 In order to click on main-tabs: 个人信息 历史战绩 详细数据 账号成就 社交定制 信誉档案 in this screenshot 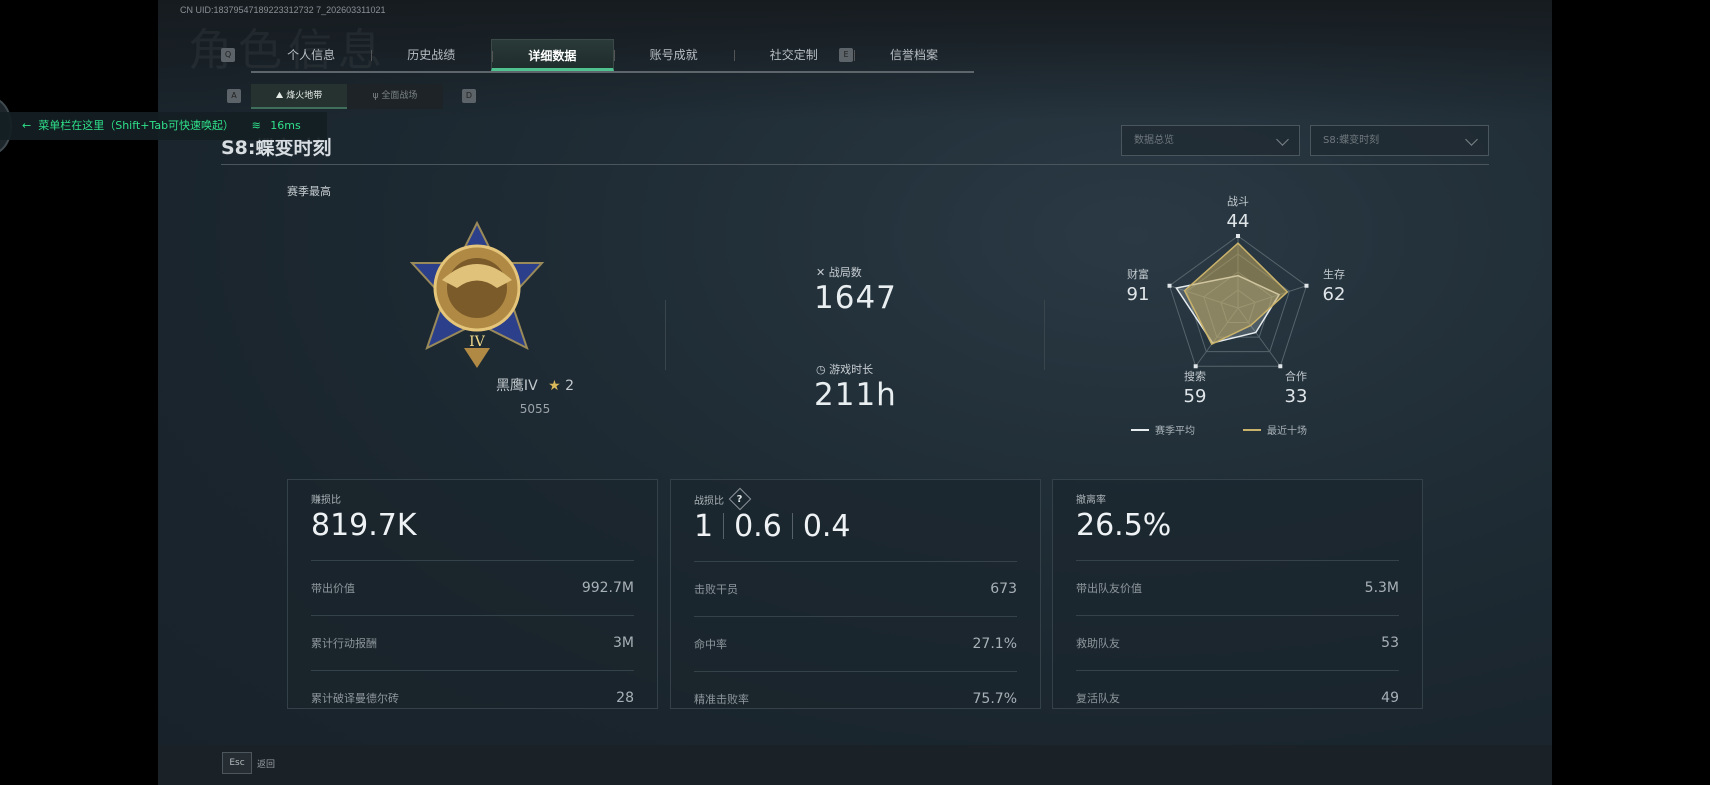, I will do `click(612, 56)`.